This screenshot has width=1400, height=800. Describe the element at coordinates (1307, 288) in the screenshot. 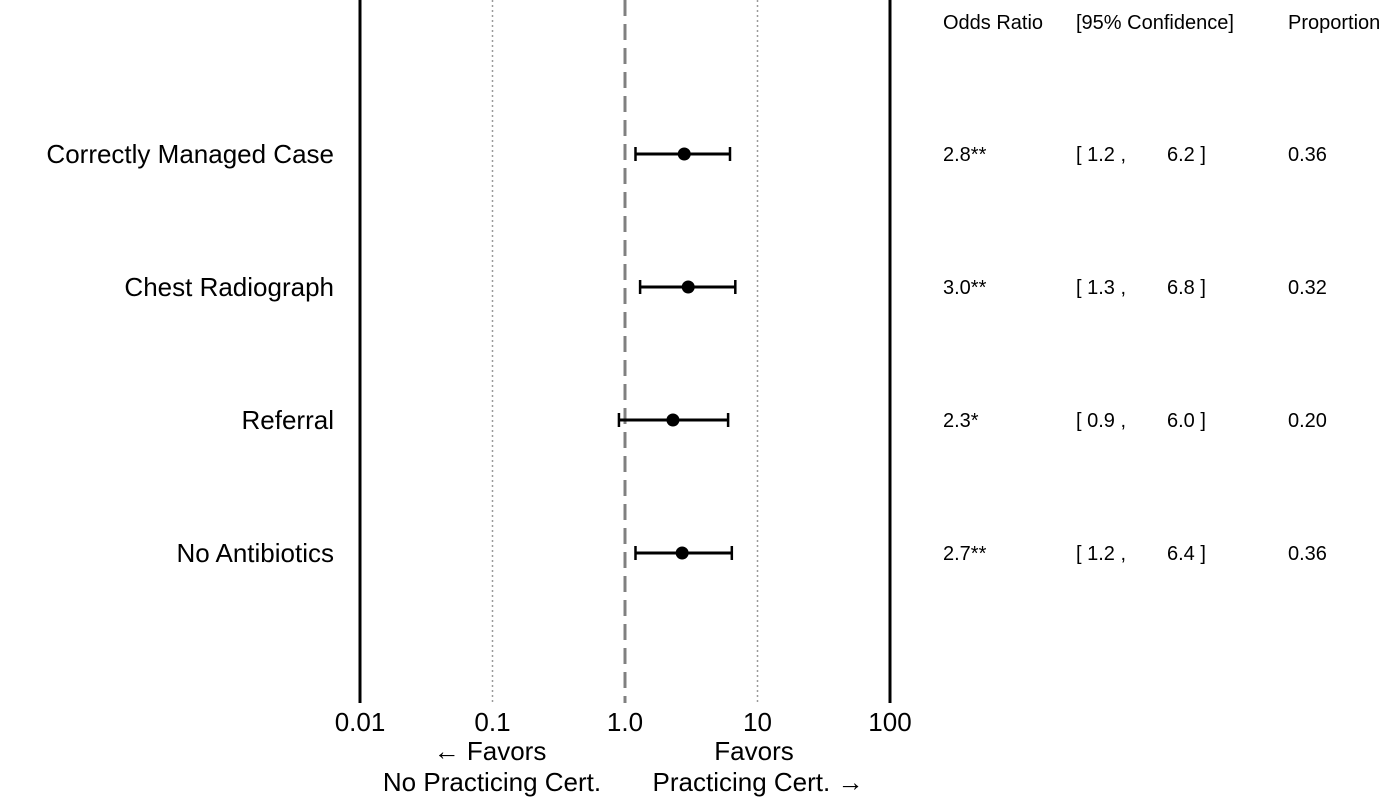

I see `proportion-value: 0.32` at that location.